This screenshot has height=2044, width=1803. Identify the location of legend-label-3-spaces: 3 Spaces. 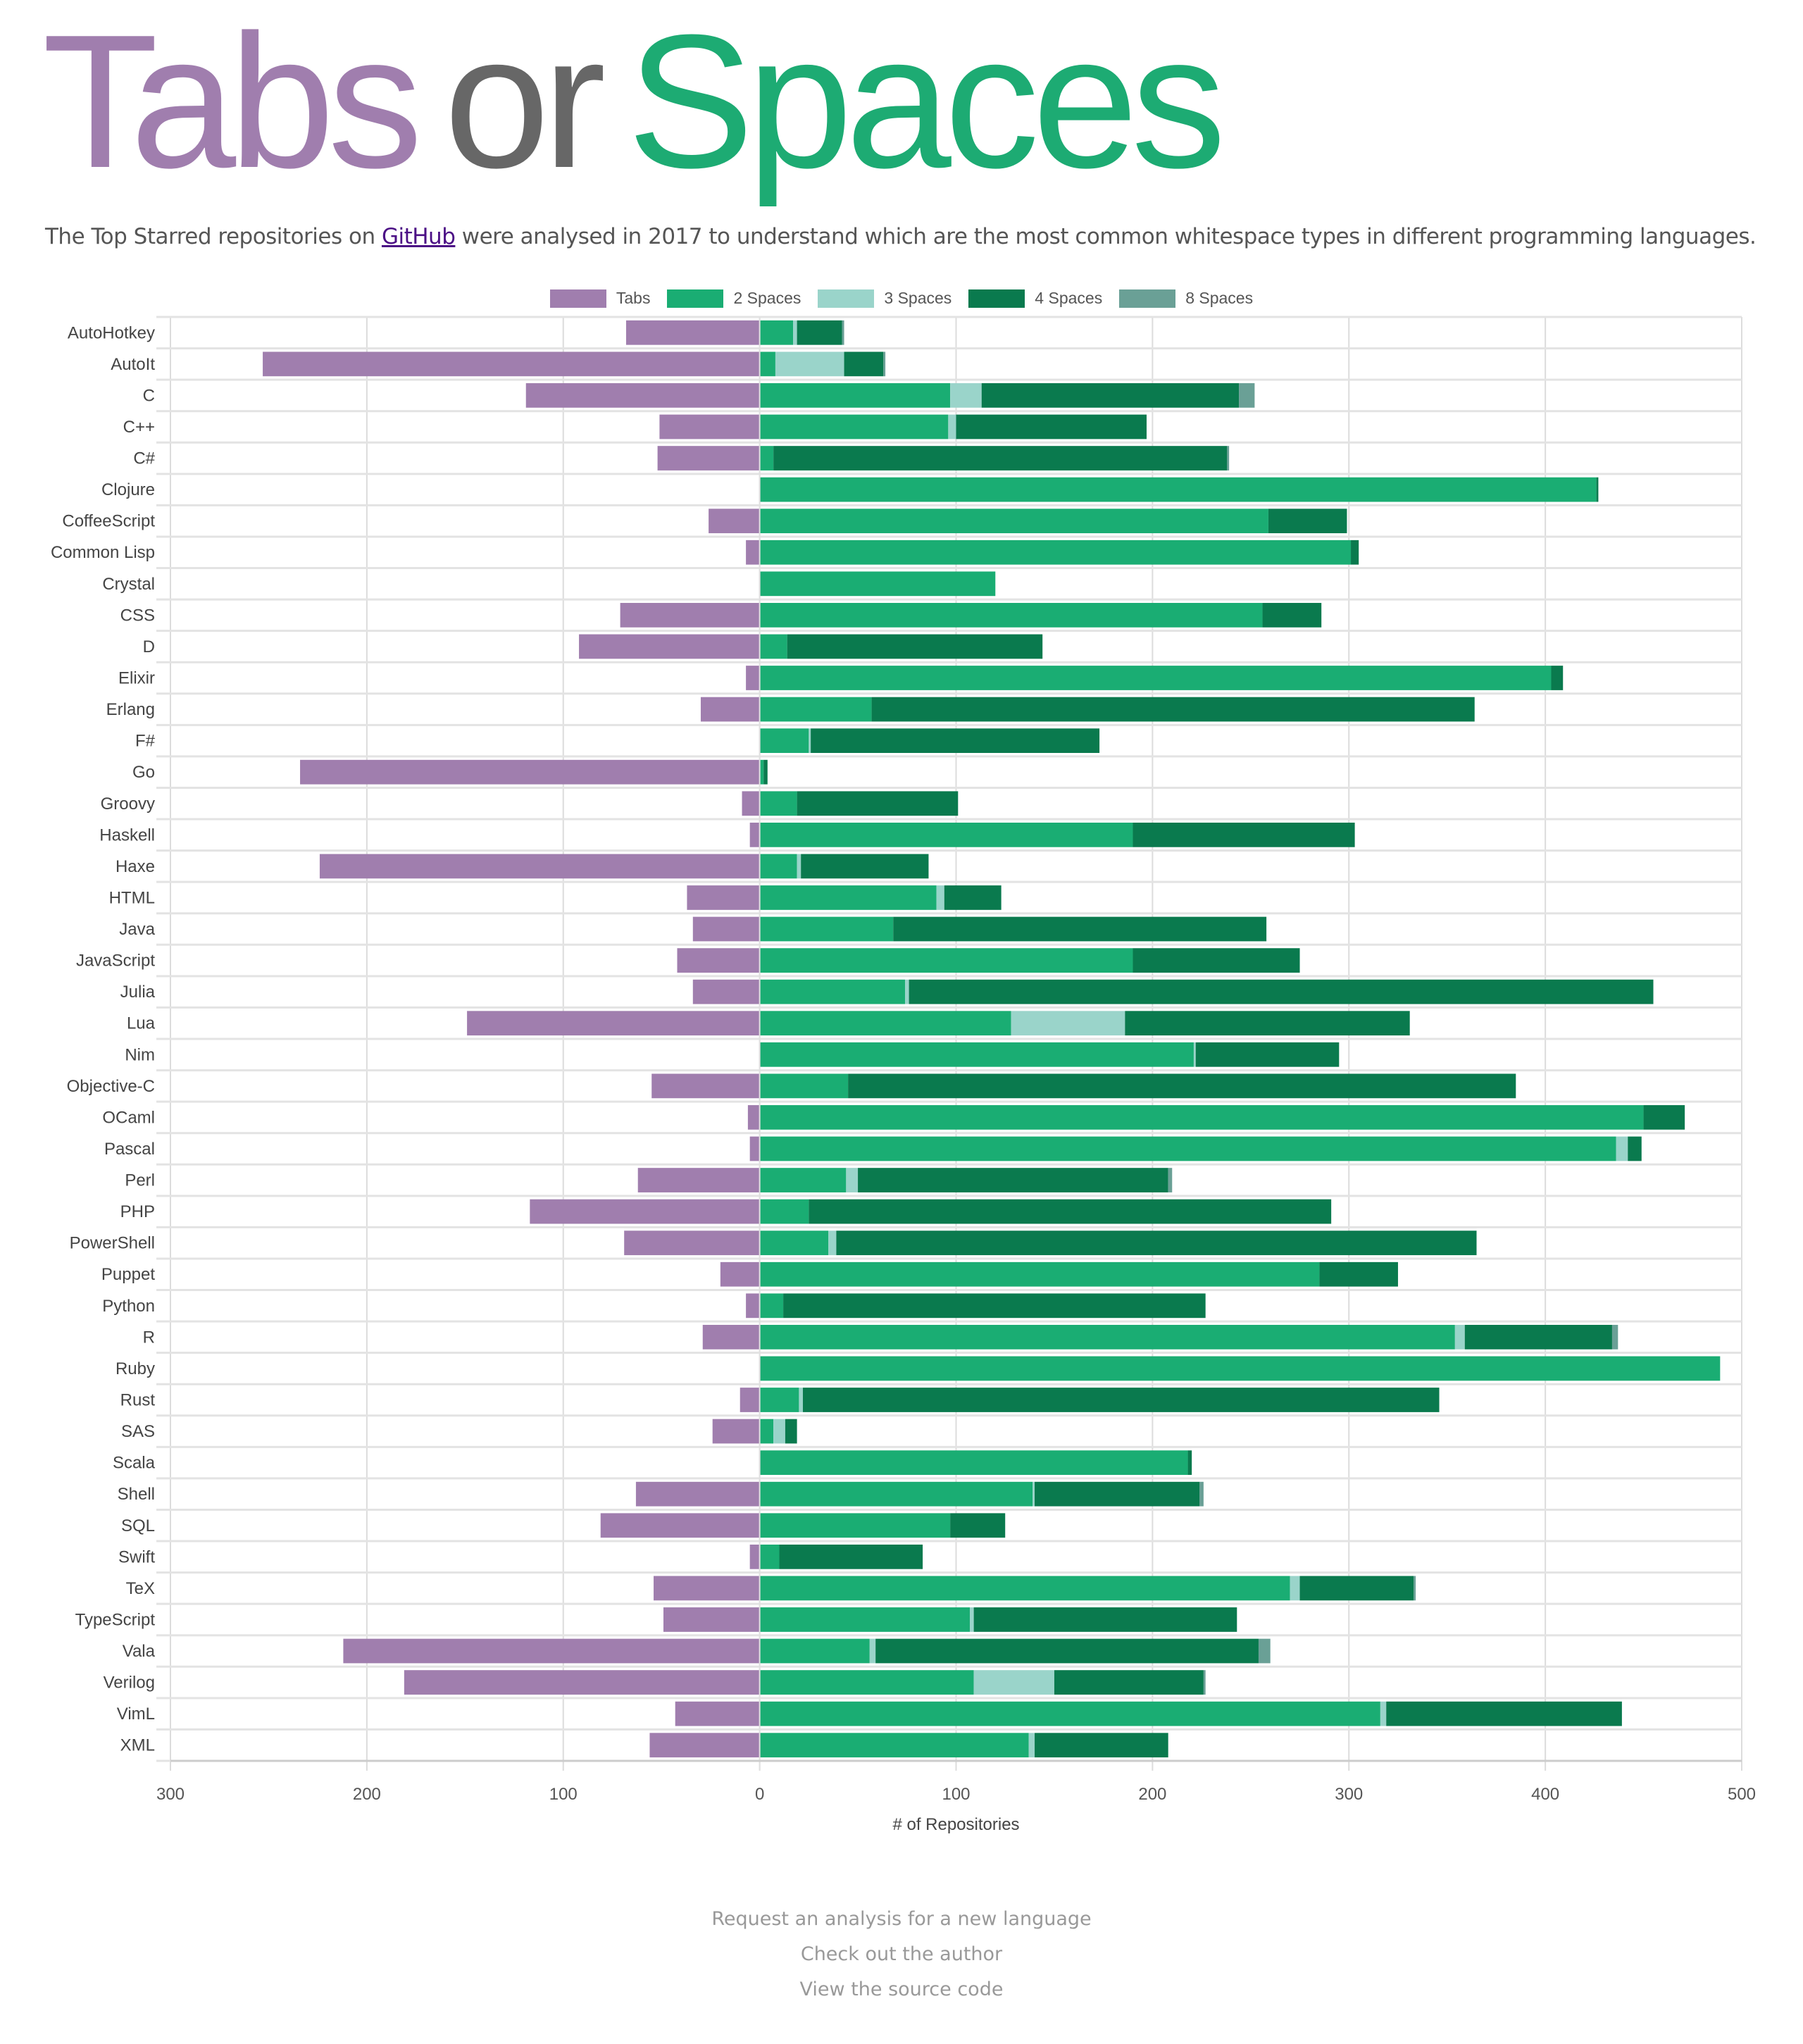
(918, 298).